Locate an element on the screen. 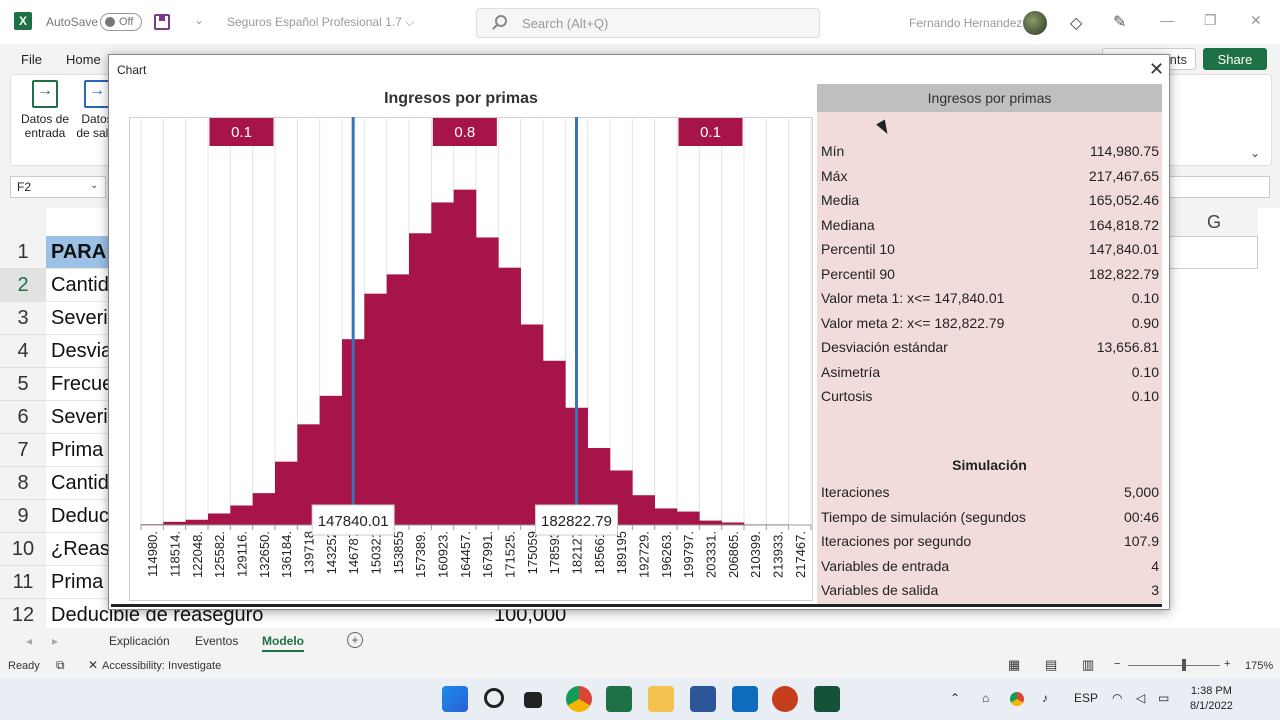  accessibility-status: Accessibility: Investigate is located at coordinates (162, 666).